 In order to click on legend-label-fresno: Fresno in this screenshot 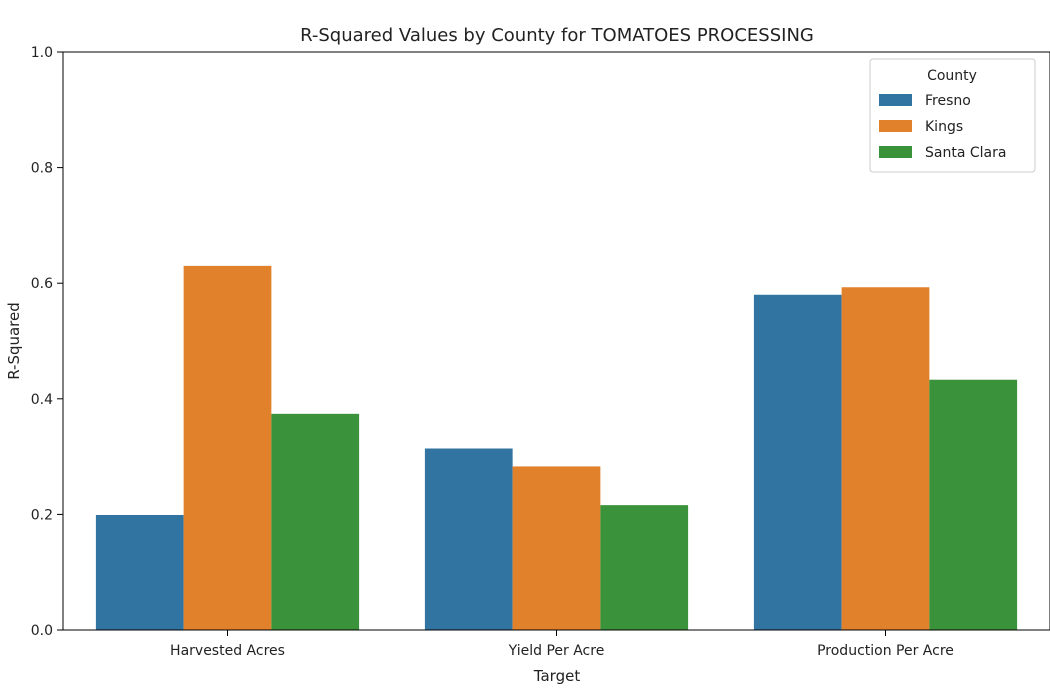, I will do `click(948, 101)`.